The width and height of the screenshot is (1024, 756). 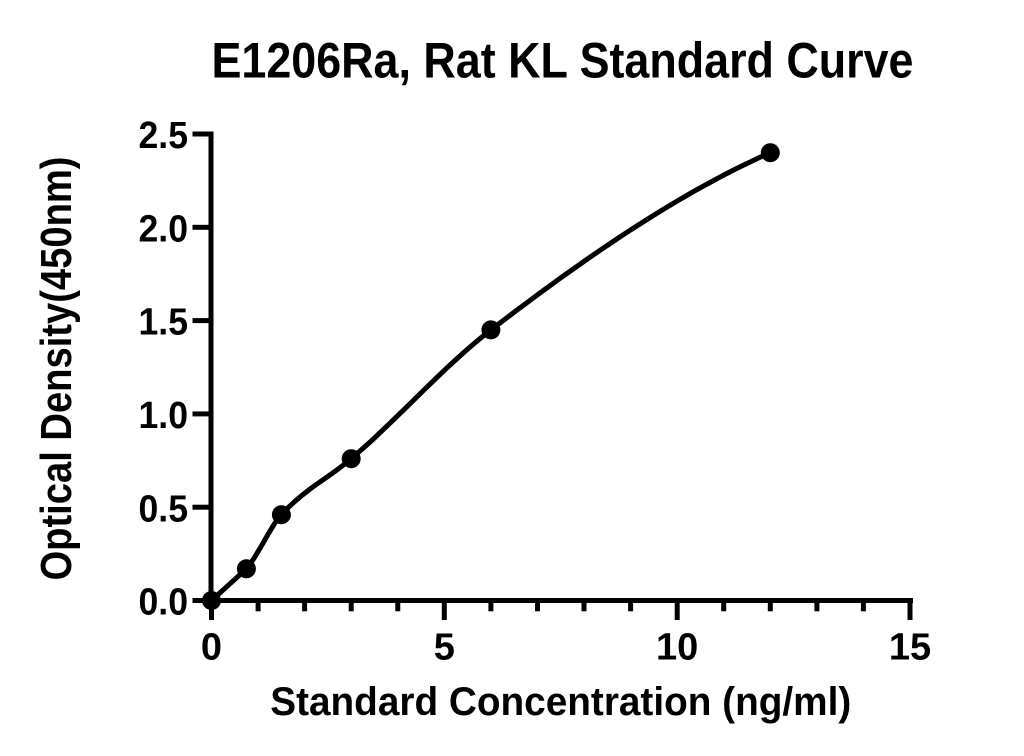 What do you see at coordinates (211, 647) in the screenshot?
I see `svg-text: 0` at bounding box center [211, 647].